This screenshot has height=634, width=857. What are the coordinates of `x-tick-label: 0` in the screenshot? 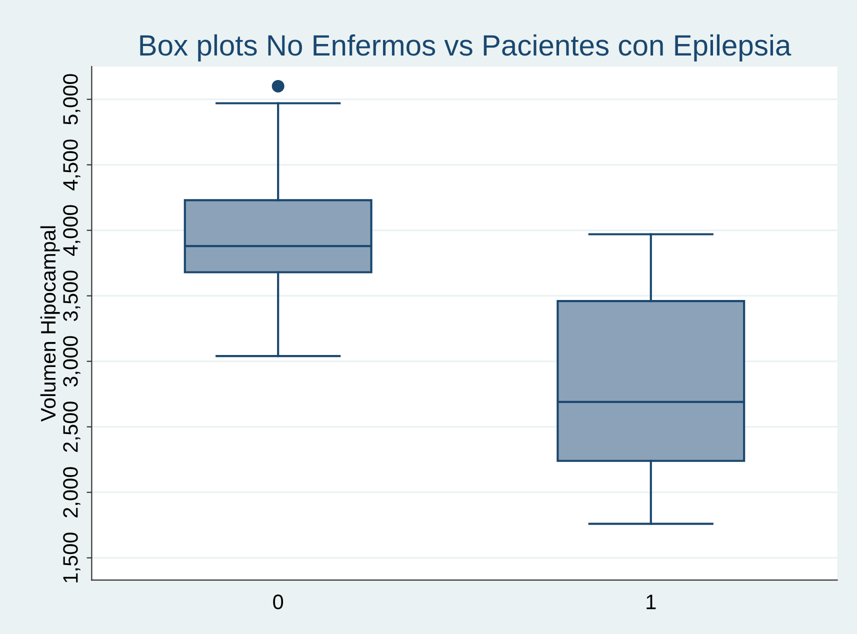 It's located at (278, 602).